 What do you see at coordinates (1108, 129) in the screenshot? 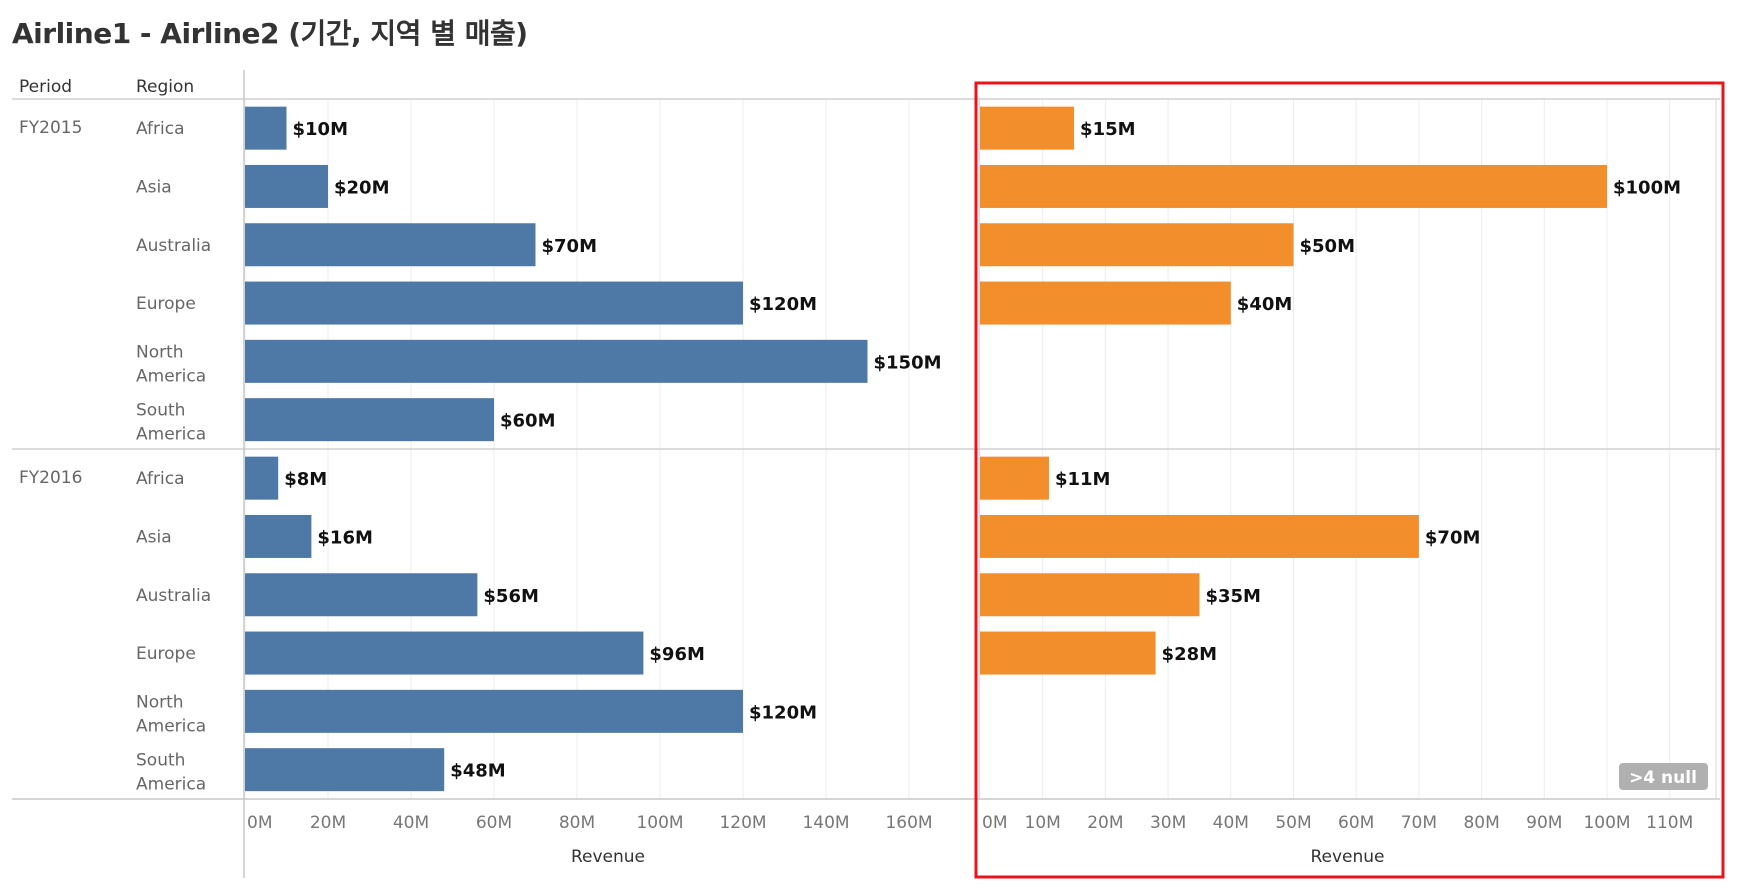
I see `data-label: $15M` at bounding box center [1108, 129].